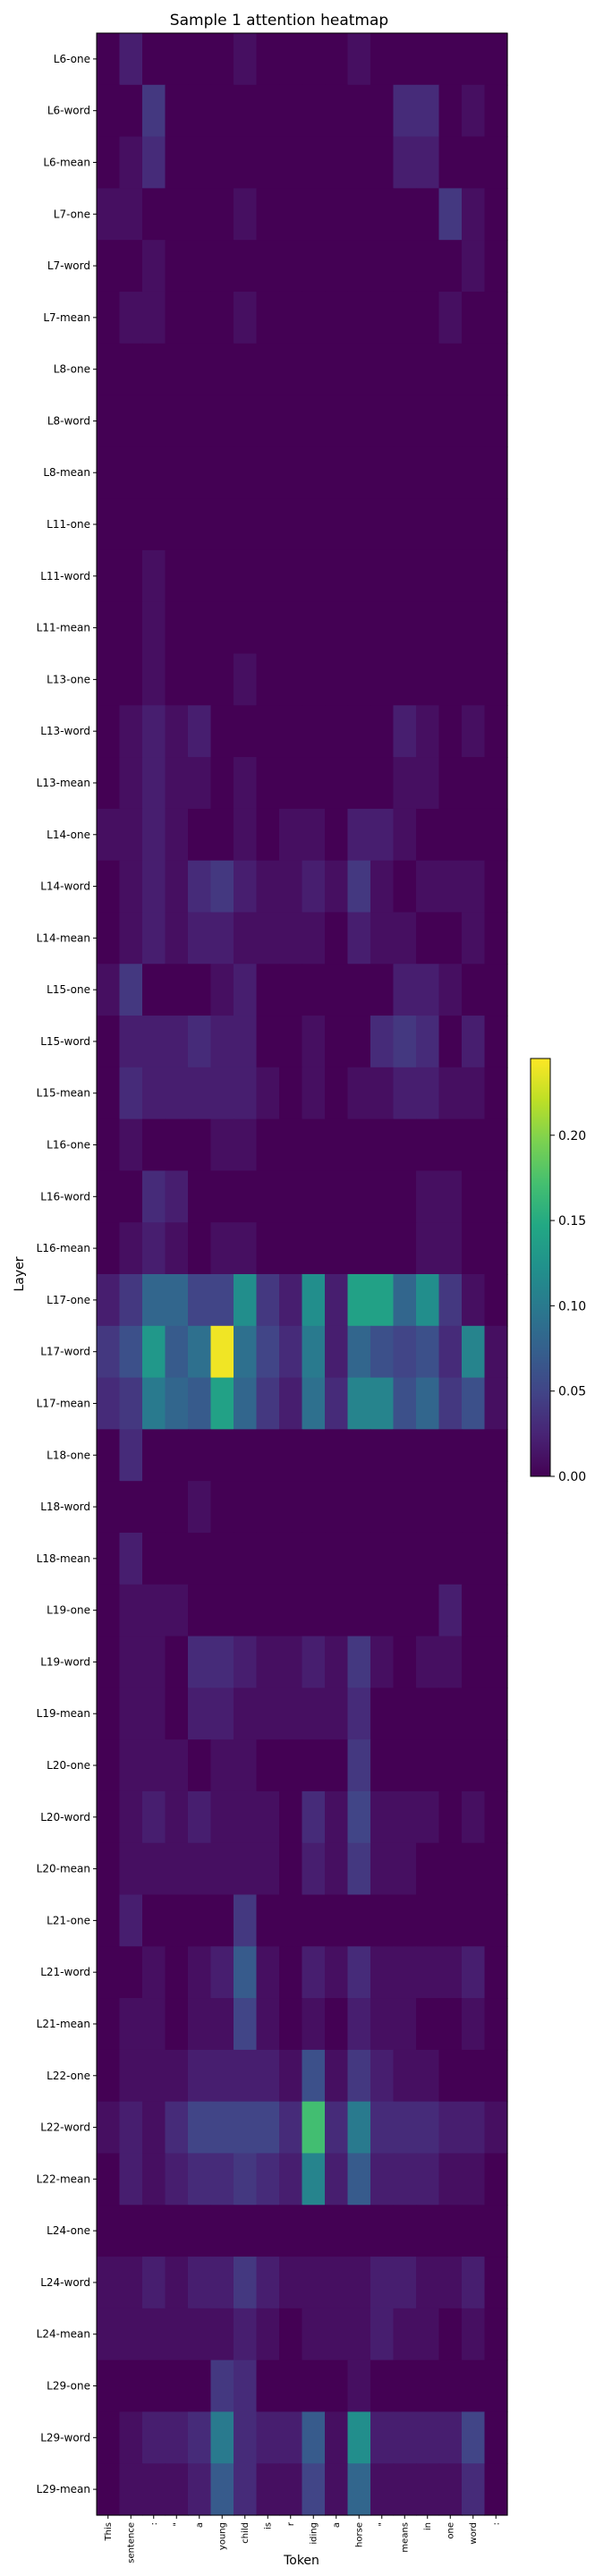 Image resolution: width=595 pixels, height=2576 pixels. What do you see at coordinates (65, 2127) in the screenshot?
I see `y-tick-label: L22-word` at bounding box center [65, 2127].